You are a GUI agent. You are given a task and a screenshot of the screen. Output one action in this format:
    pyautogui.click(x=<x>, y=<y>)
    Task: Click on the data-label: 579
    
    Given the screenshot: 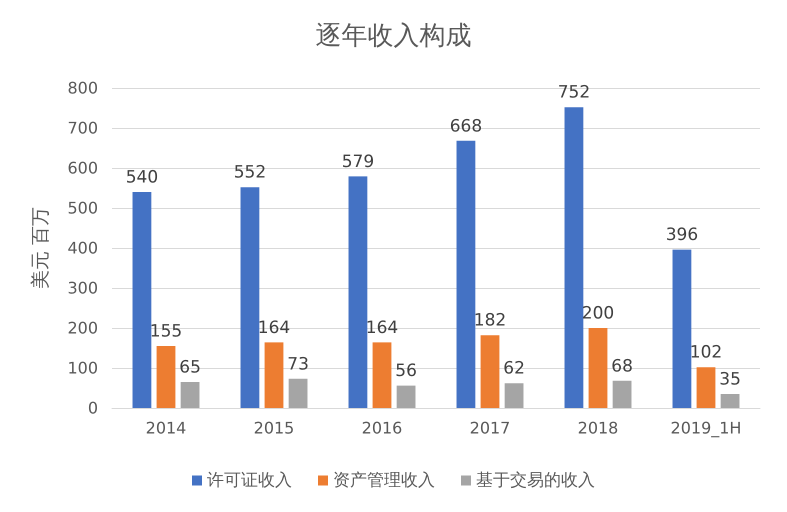 What is the action you would take?
    pyautogui.click(x=358, y=162)
    